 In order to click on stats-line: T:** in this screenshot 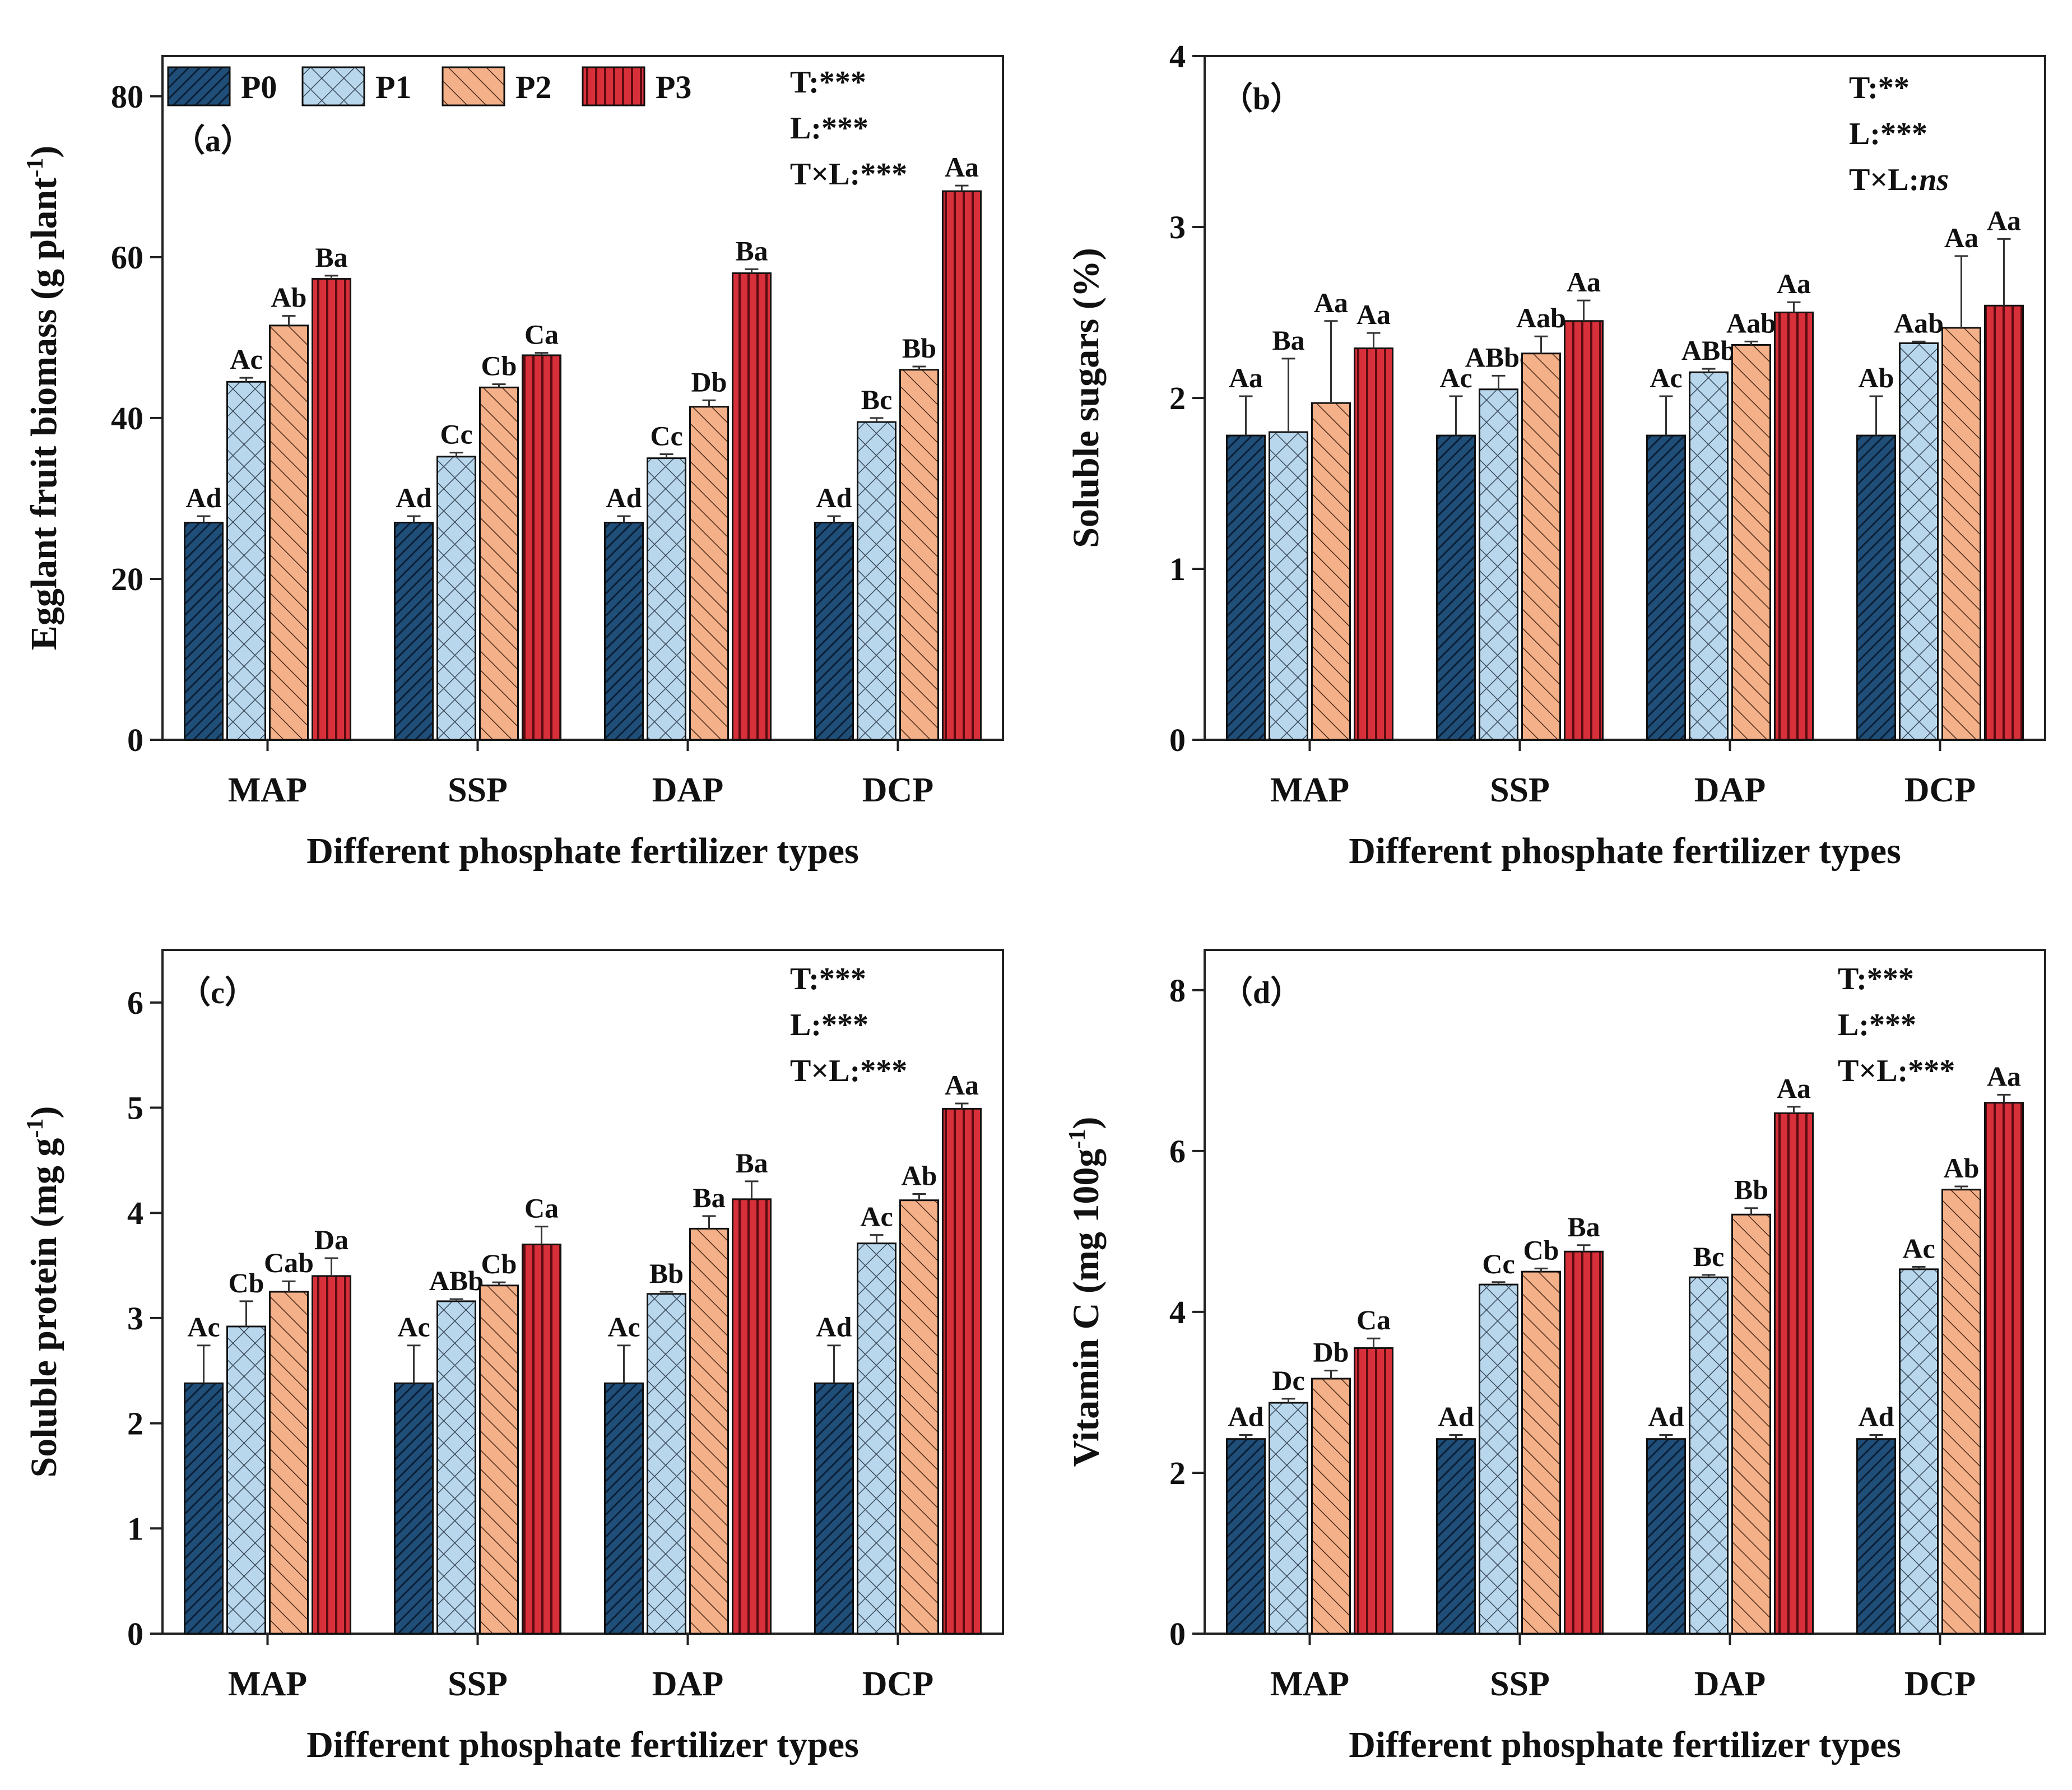, I will do `click(1879, 88)`.